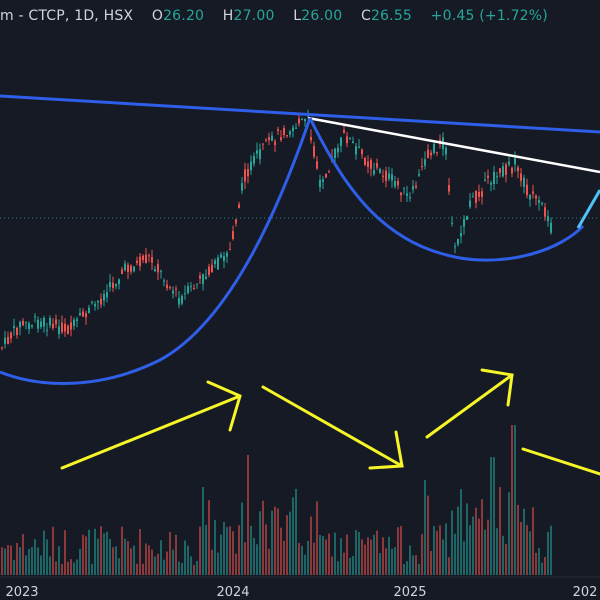 The image size is (600, 600). I want to click on x-tick-label: 202, so click(585, 592).